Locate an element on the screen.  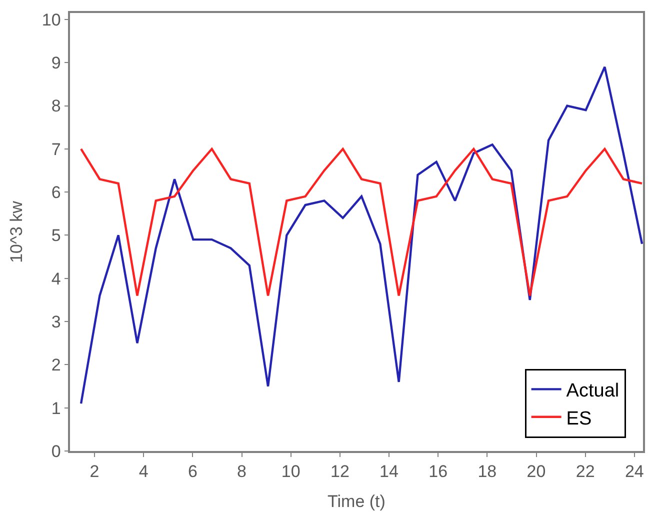
legend-label: ES is located at coordinates (579, 419).